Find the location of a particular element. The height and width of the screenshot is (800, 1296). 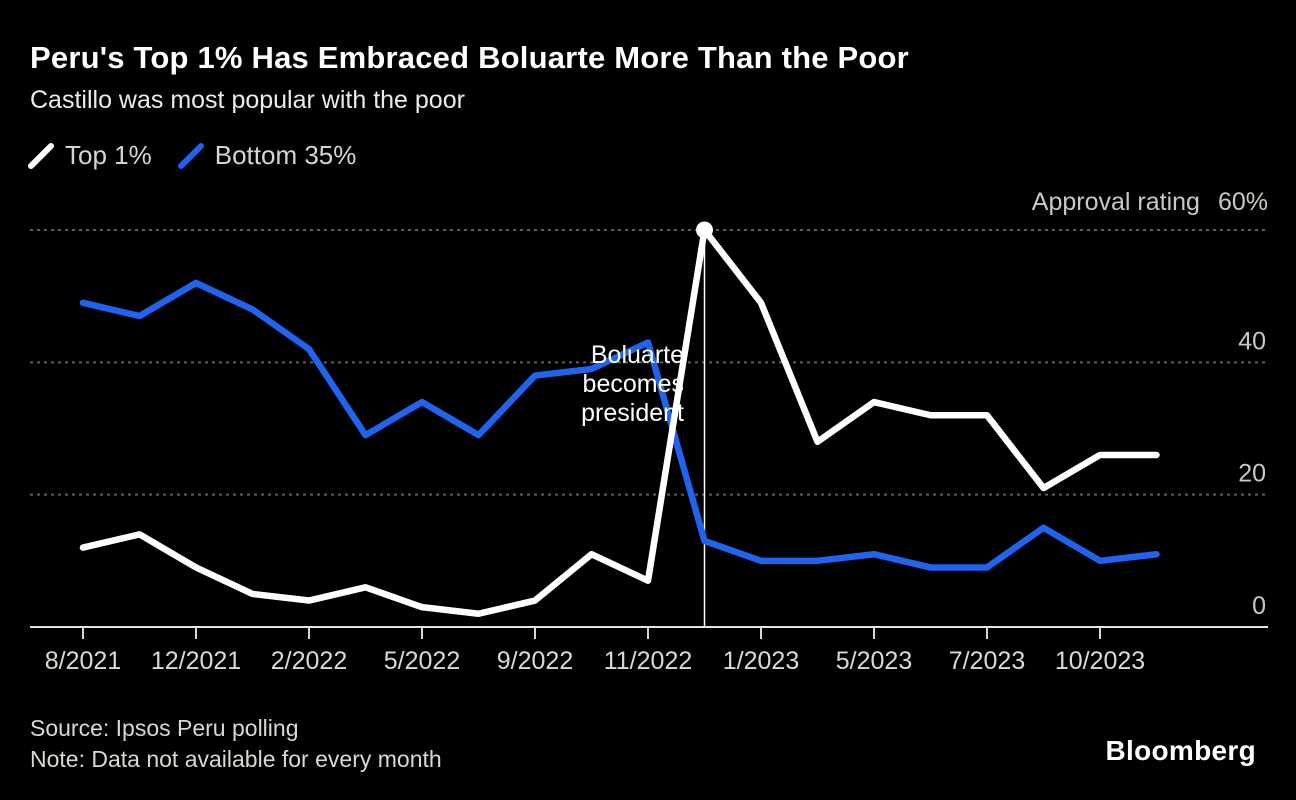

x-tick-label: 12/2021 is located at coordinates (196, 661).